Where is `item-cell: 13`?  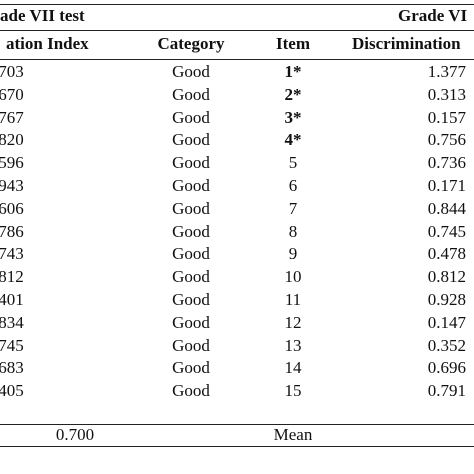
item-cell: 13 is located at coordinates (293, 345).